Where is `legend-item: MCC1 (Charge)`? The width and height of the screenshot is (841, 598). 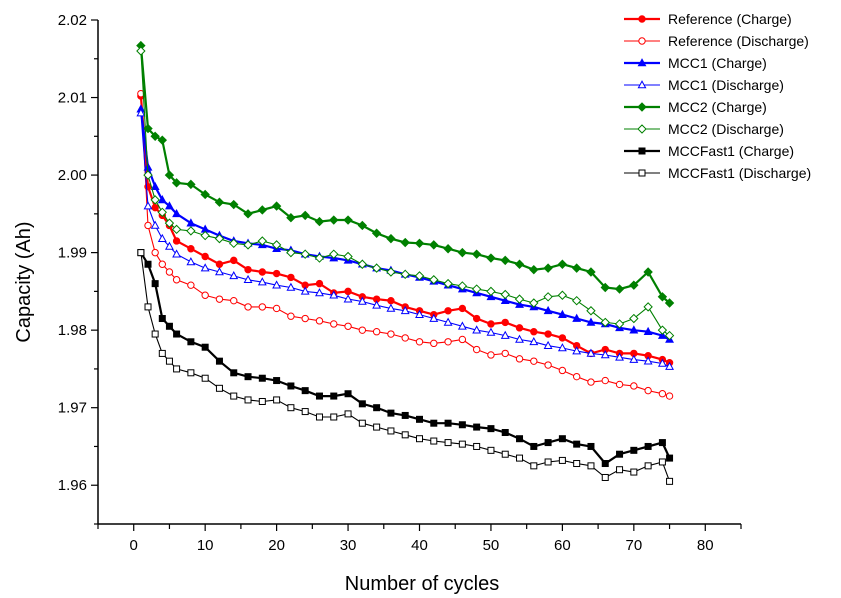 legend-item: MCC1 (Charge) is located at coordinates (695, 63).